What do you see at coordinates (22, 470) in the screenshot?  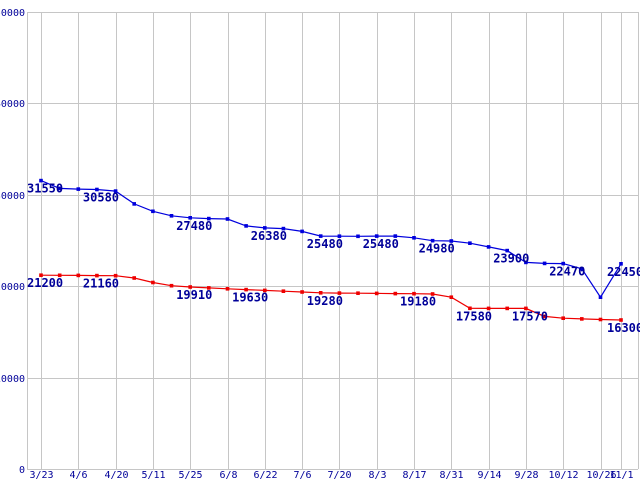 I see `y-tick-label: 0` at bounding box center [22, 470].